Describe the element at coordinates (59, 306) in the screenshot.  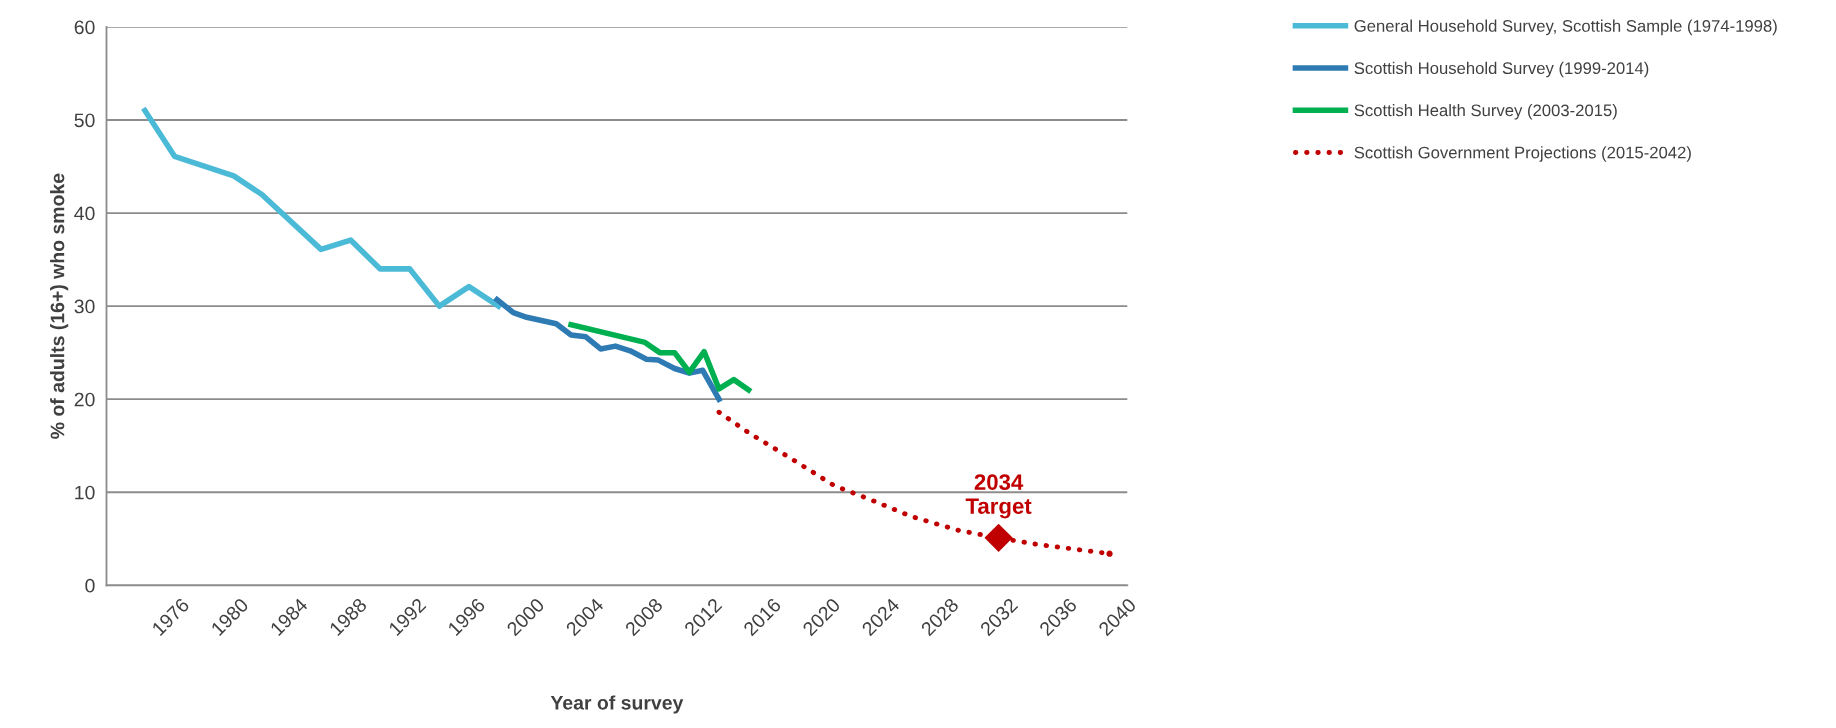
I see `y-axis-title: % of adults (16+) who smoke` at that location.